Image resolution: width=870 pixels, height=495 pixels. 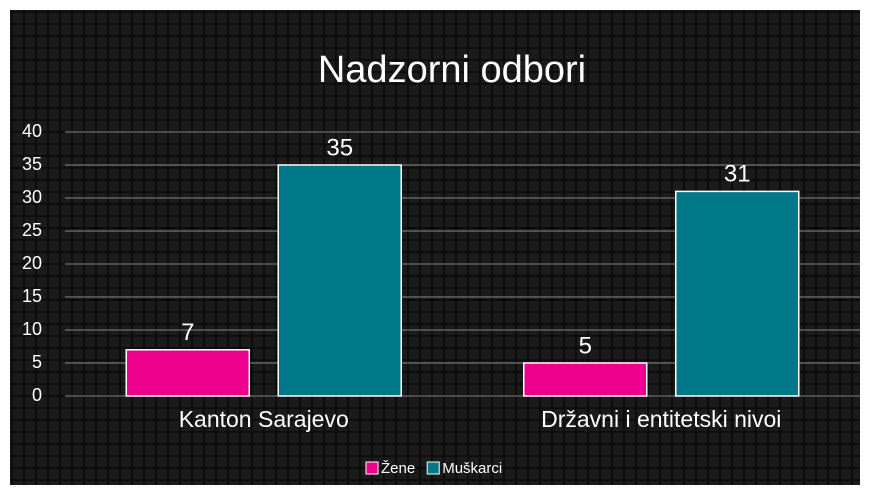 I want to click on legend-label: Žene, so click(x=398, y=468).